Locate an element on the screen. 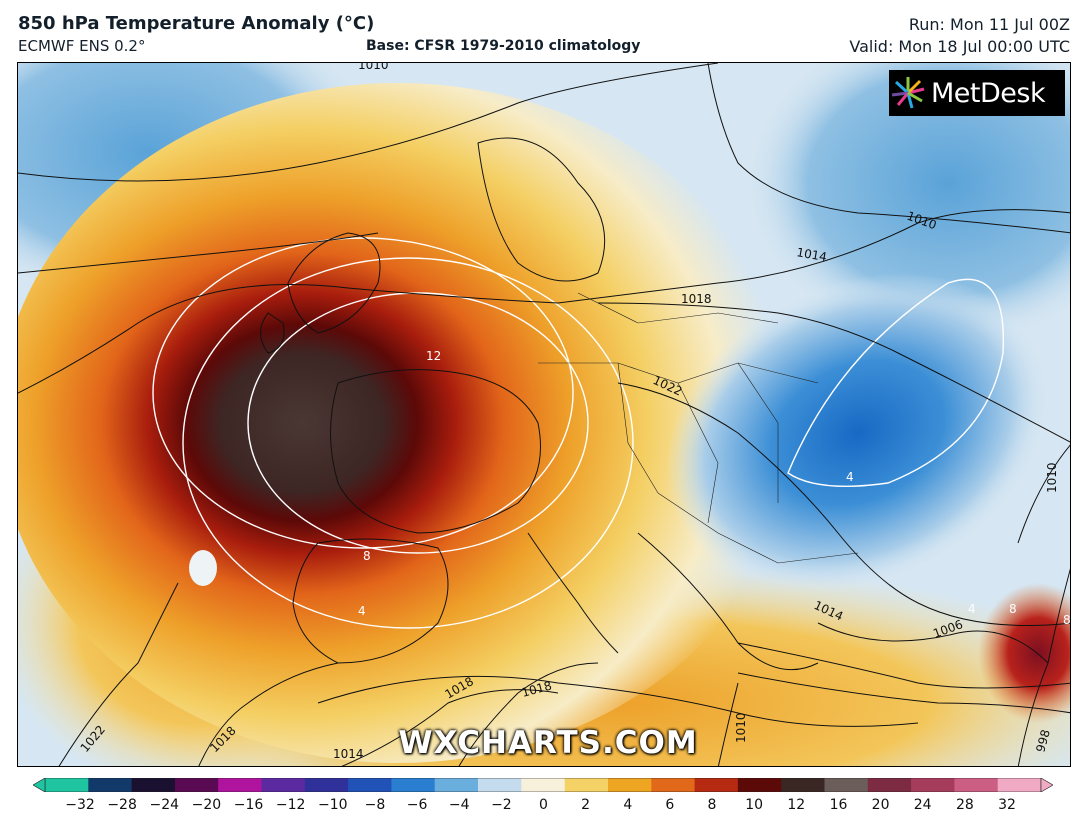 Image resolution: width=1088 pixels, height=833 pixels. borders is located at coordinates (698, 428).